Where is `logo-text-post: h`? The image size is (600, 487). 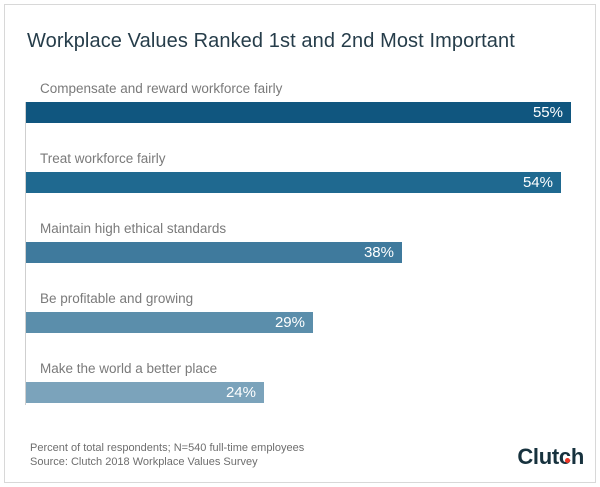 logo-text-post: h is located at coordinates (577, 456).